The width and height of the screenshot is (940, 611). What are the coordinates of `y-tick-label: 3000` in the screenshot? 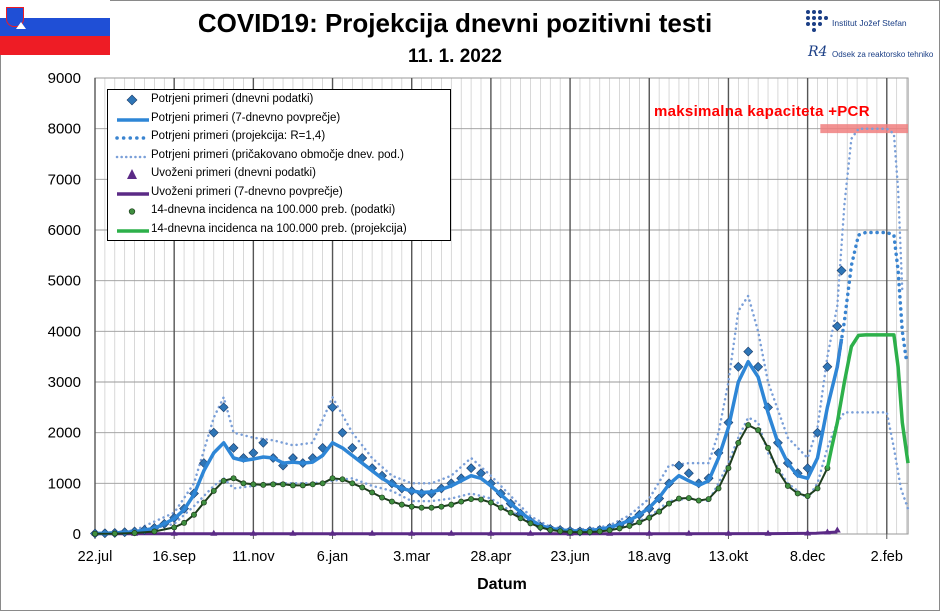 It's located at (64, 382).